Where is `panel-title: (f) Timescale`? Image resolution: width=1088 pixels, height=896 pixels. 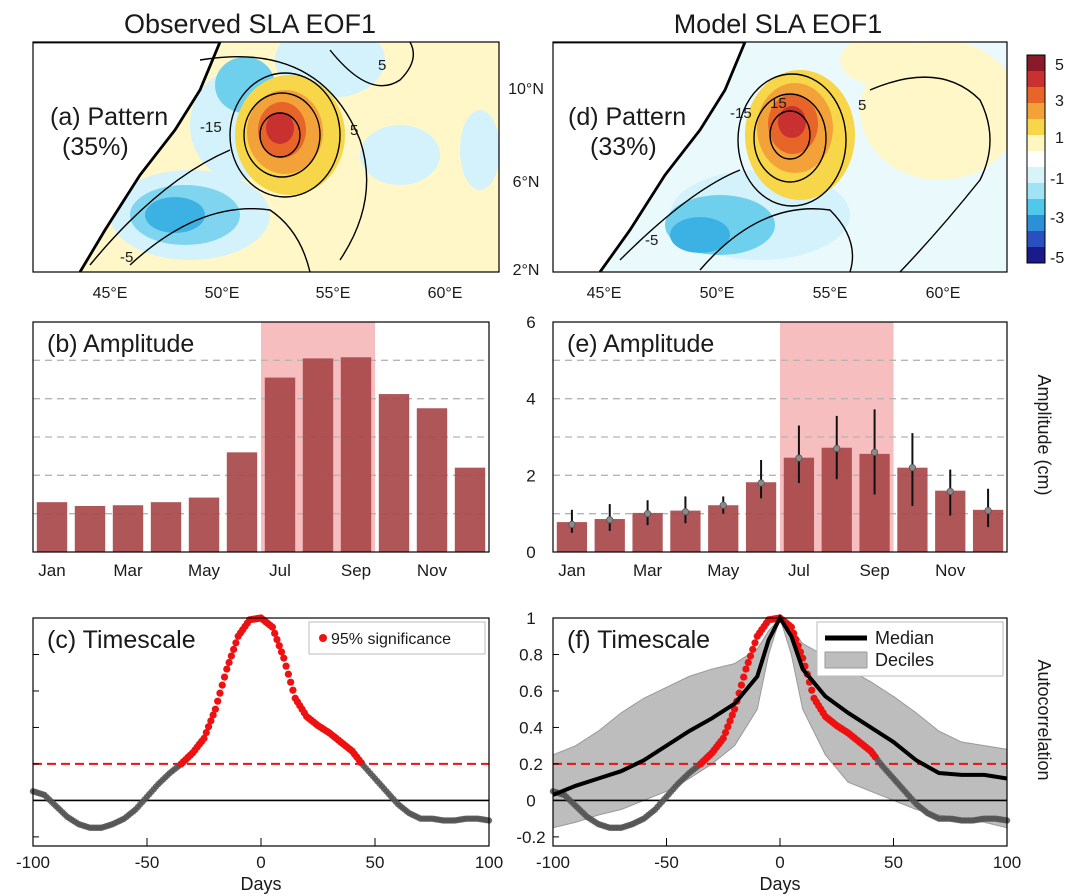 panel-title: (f) Timescale is located at coordinates (638, 640).